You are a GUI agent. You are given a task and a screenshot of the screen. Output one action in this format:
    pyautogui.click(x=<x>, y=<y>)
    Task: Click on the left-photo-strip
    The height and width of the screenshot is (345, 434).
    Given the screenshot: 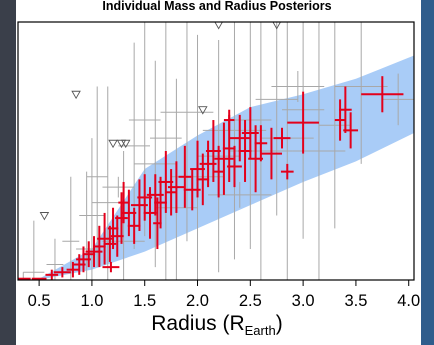 What is the action you would take?
    pyautogui.click(x=8, y=172)
    